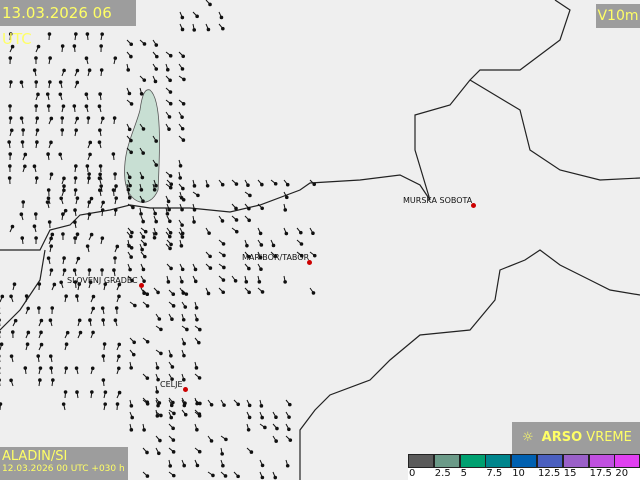 Image resolution: width=640 pixels, height=484 pixels. I want to click on city-marker, so click(141, 285).